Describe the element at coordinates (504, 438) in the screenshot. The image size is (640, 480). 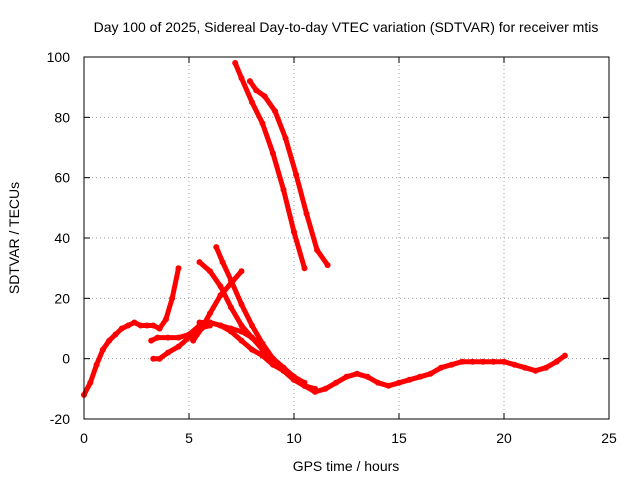
I see `x-tick-label: 20` at that location.